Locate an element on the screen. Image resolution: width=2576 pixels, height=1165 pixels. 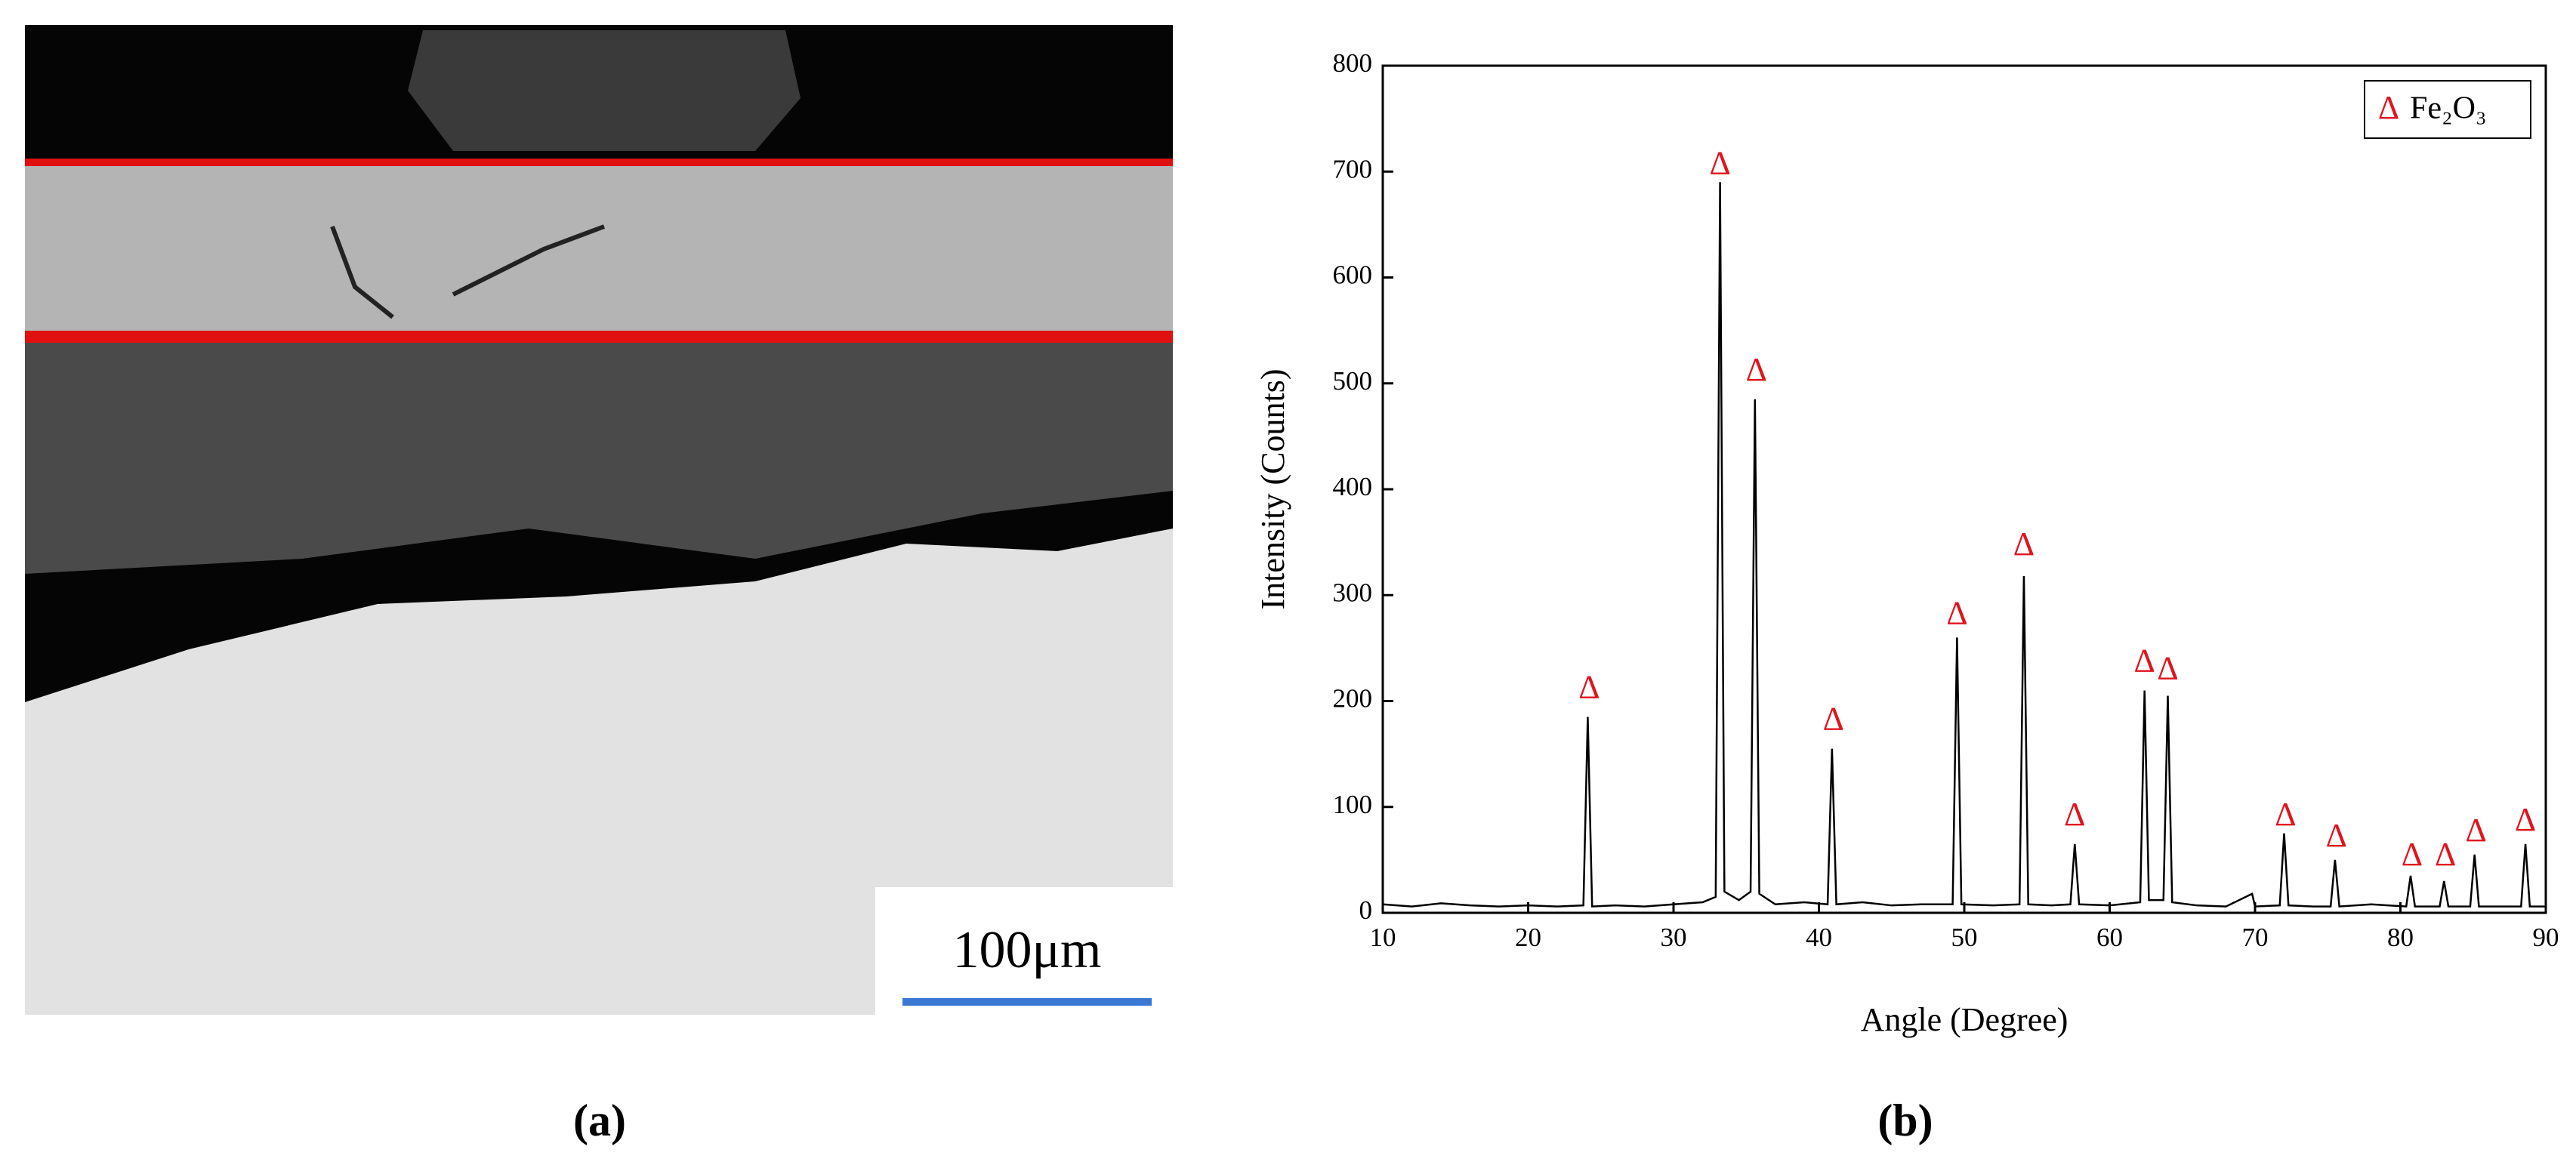
y-tick-label: 700 is located at coordinates (1353, 168).